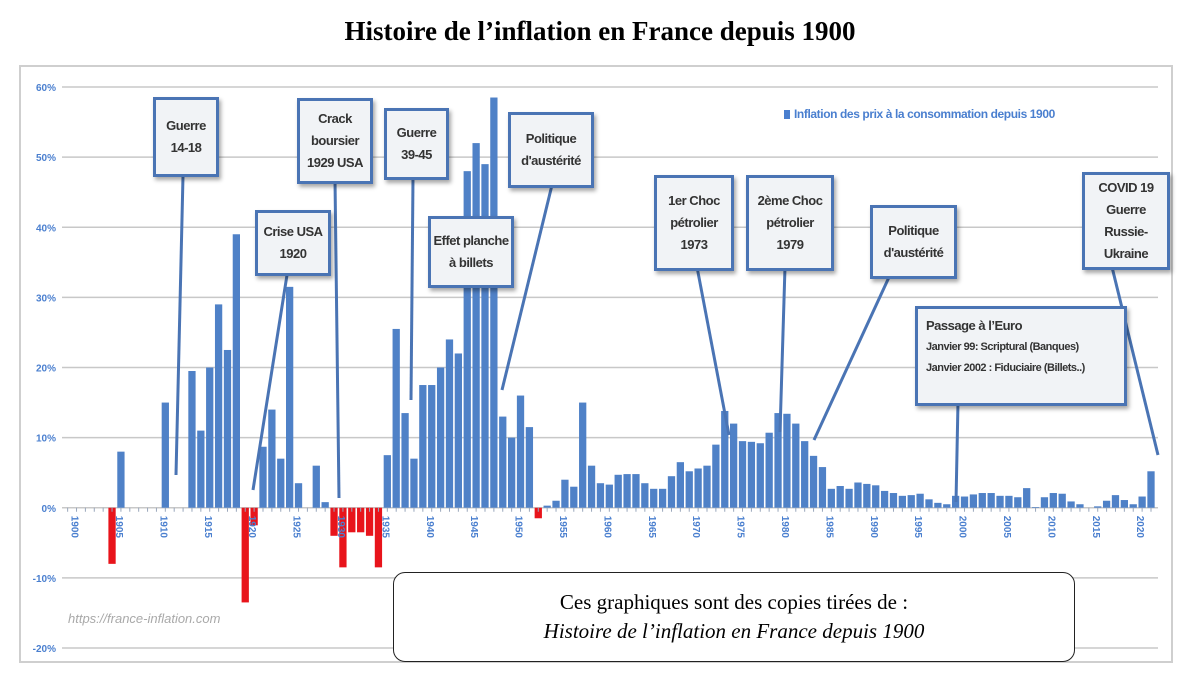 This screenshot has height=676, width=1200. Describe the element at coordinates (565, 493) in the screenshot. I see `bar-1956` at that location.